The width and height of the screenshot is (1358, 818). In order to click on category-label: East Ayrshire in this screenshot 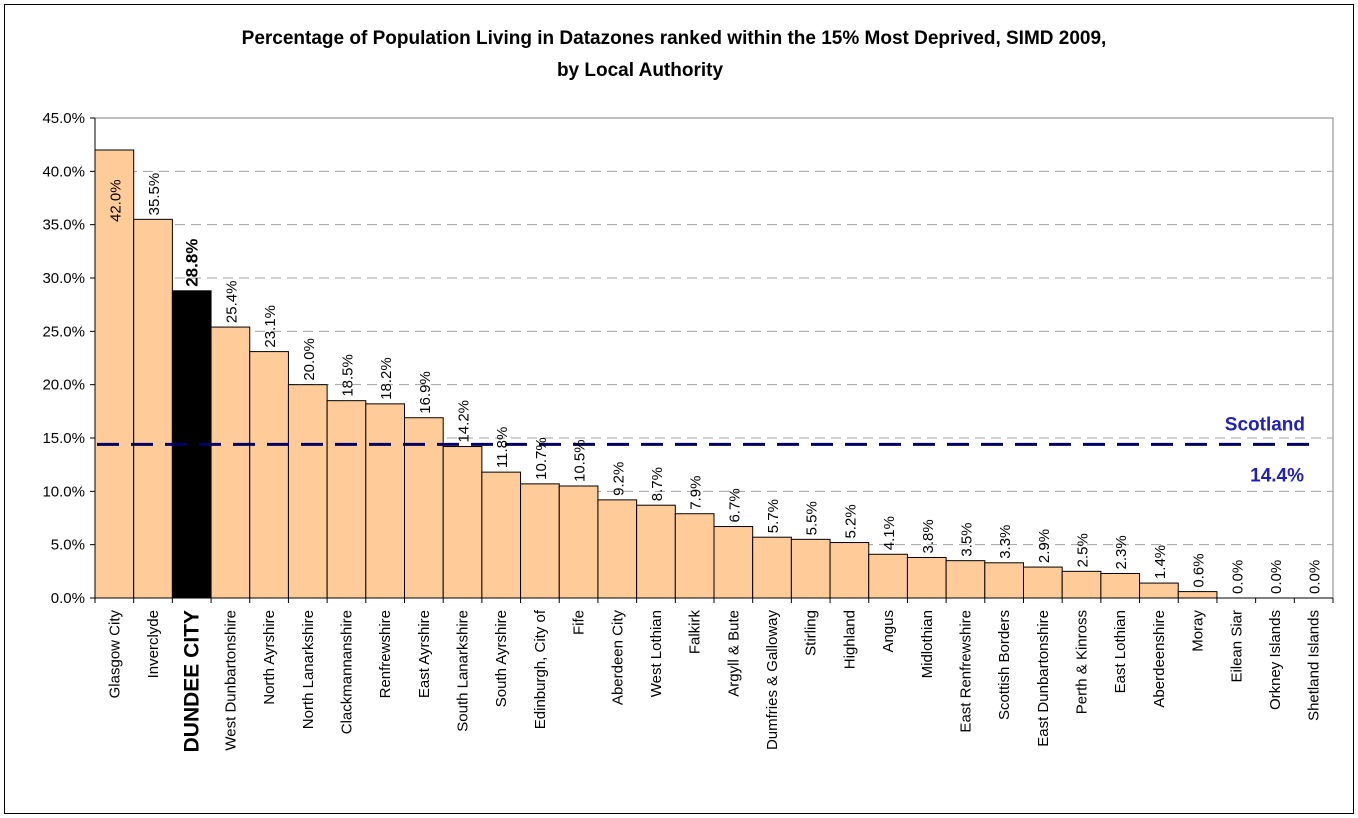, I will do `click(424, 654)`.